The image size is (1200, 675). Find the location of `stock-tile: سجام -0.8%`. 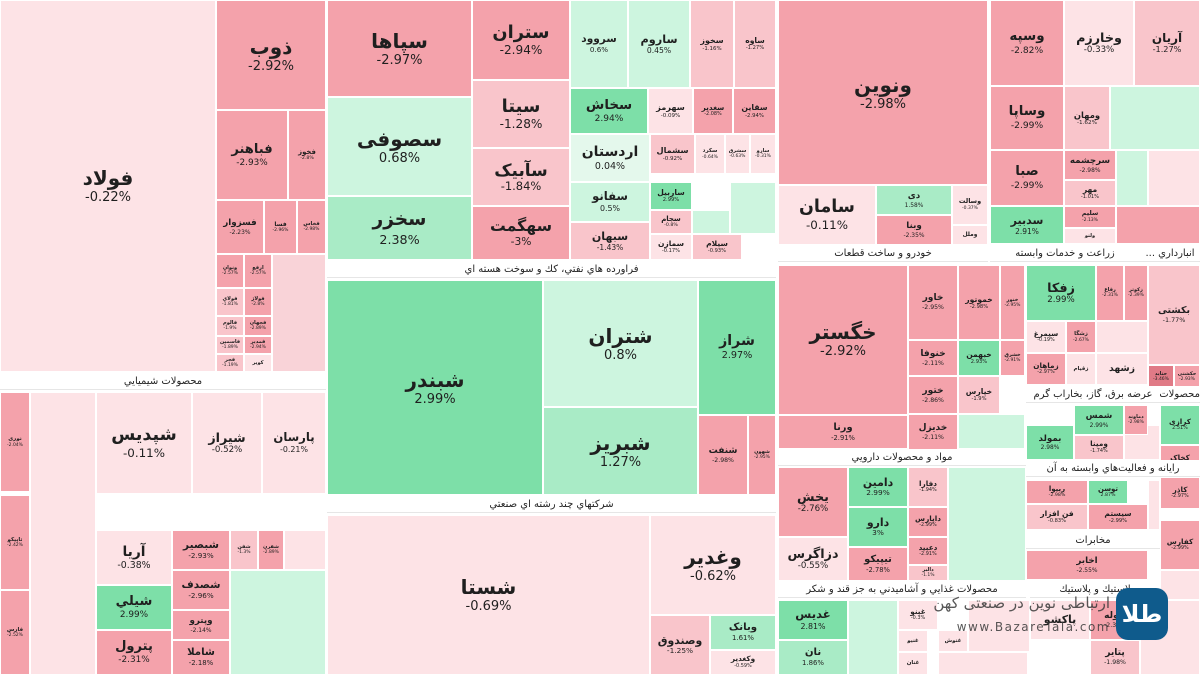

stock-tile: سجام -0.8% is located at coordinates (671, 222).